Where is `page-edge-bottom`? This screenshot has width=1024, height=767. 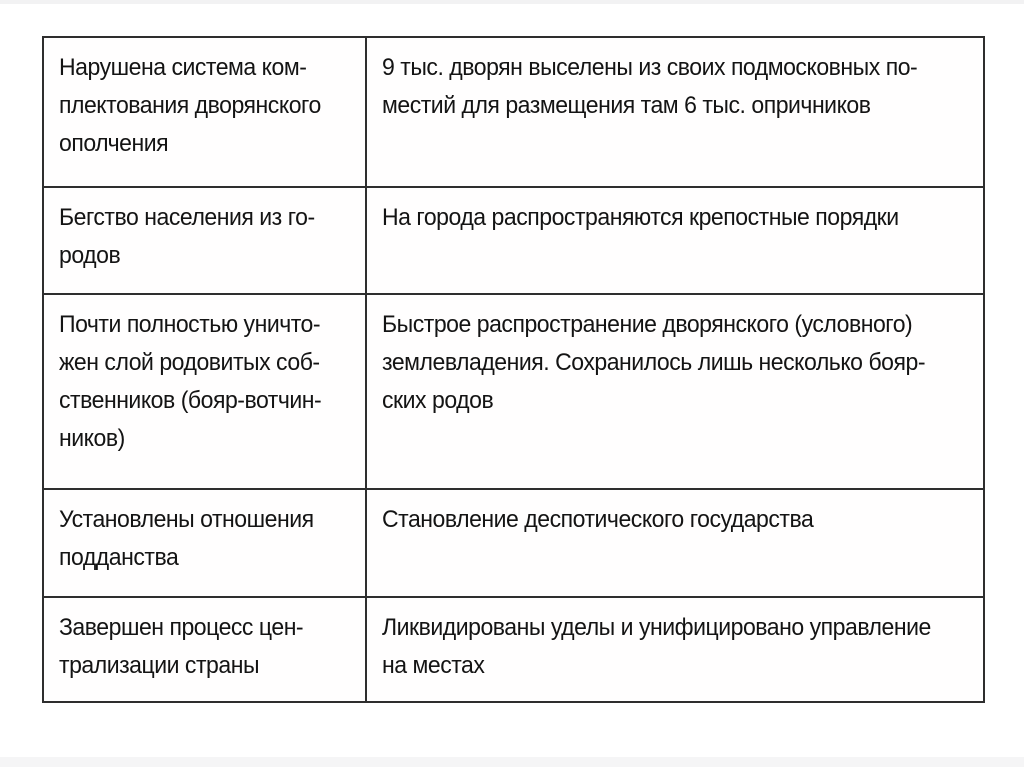 page-edge-bottom is located at coordinates (512, 762).